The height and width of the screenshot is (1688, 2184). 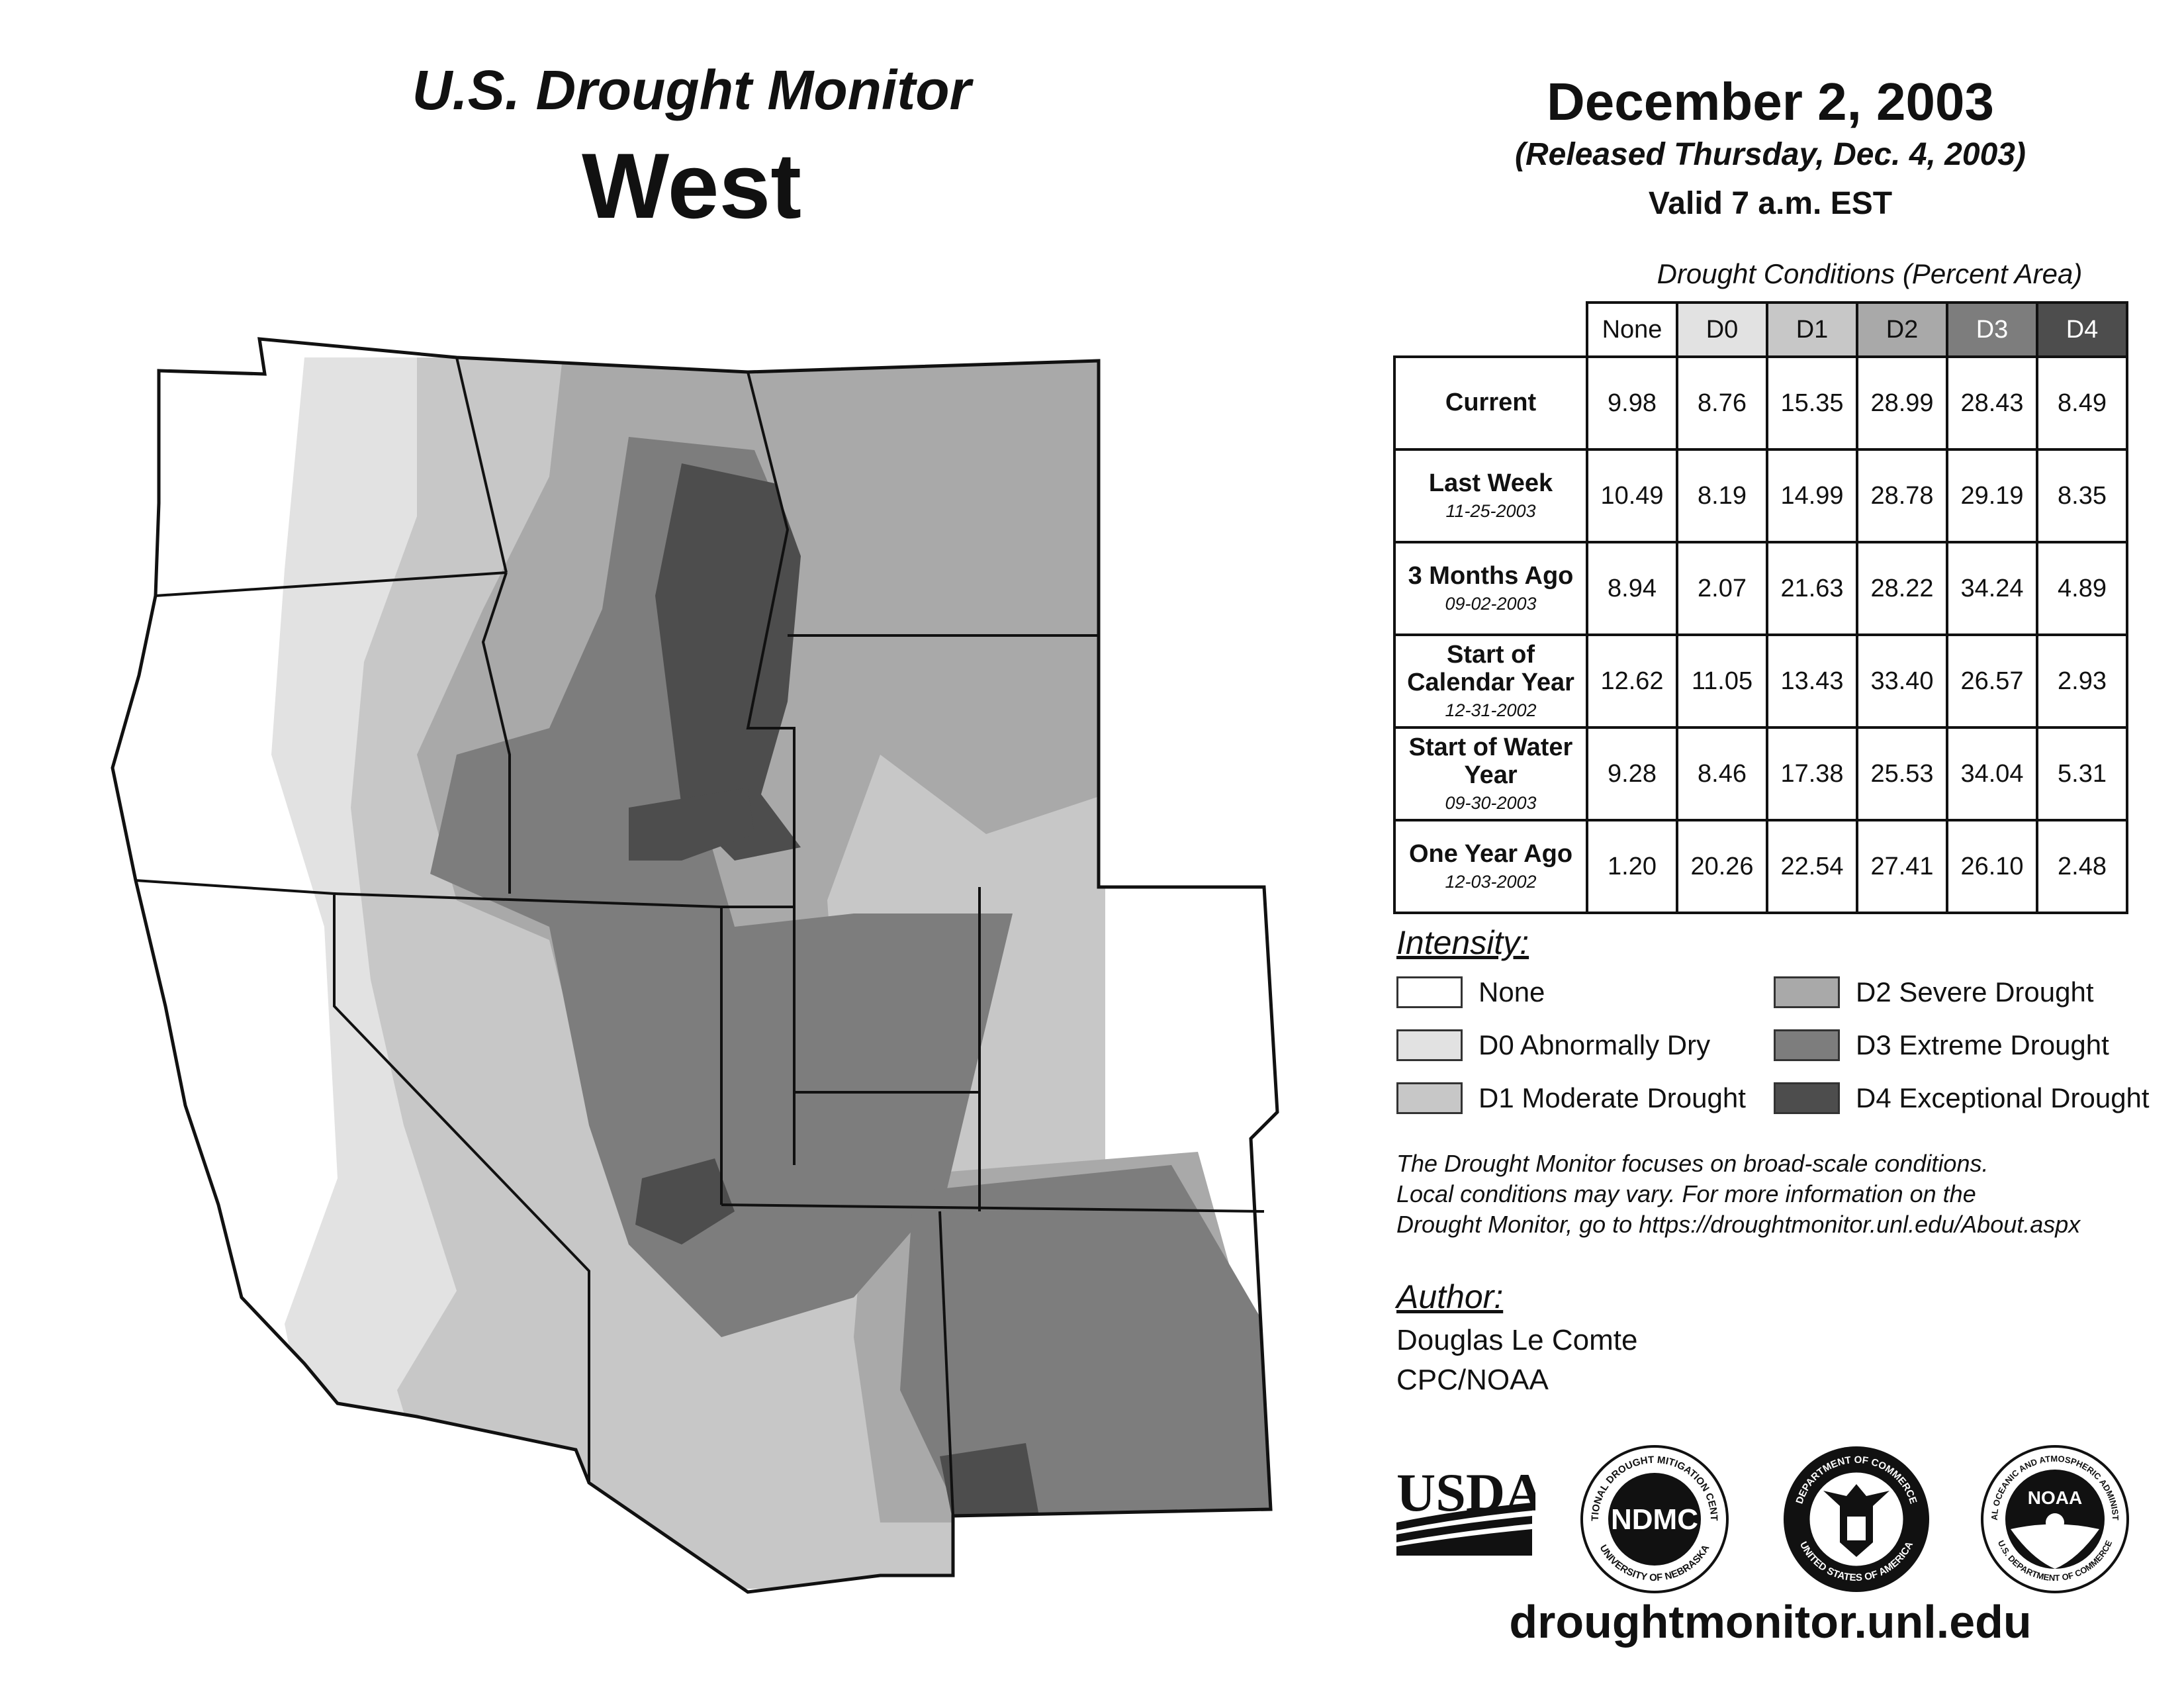 I want to click on table-cell: 10.49, so click(x=1632, y=495).